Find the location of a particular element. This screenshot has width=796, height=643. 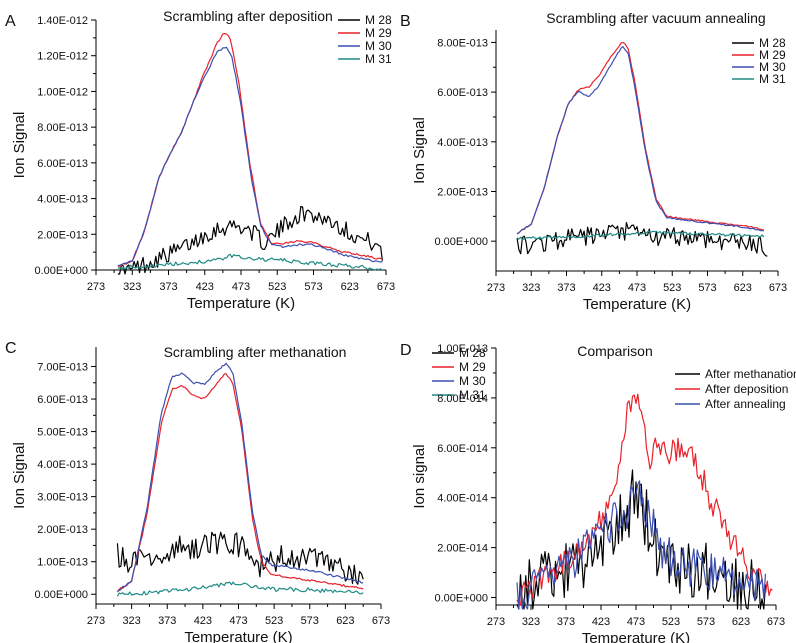

y-tick-label: 4.00E-014 is located at coordinates (462, 499).